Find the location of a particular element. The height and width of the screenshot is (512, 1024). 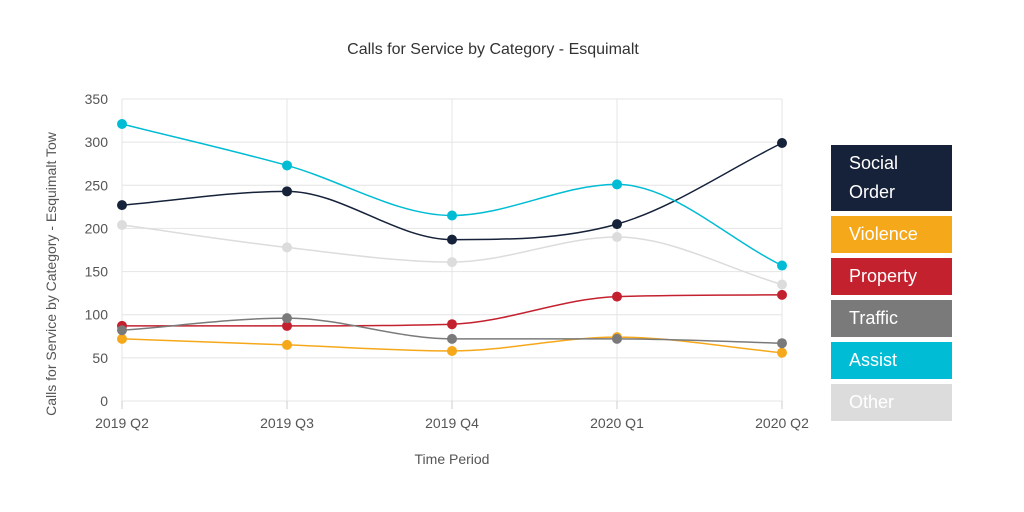

x-axis-ticks: 2019 Q2 2019 Q3 2019 Q4 2020 Q1 2020 Q2 is located at coordinates (452, 416).